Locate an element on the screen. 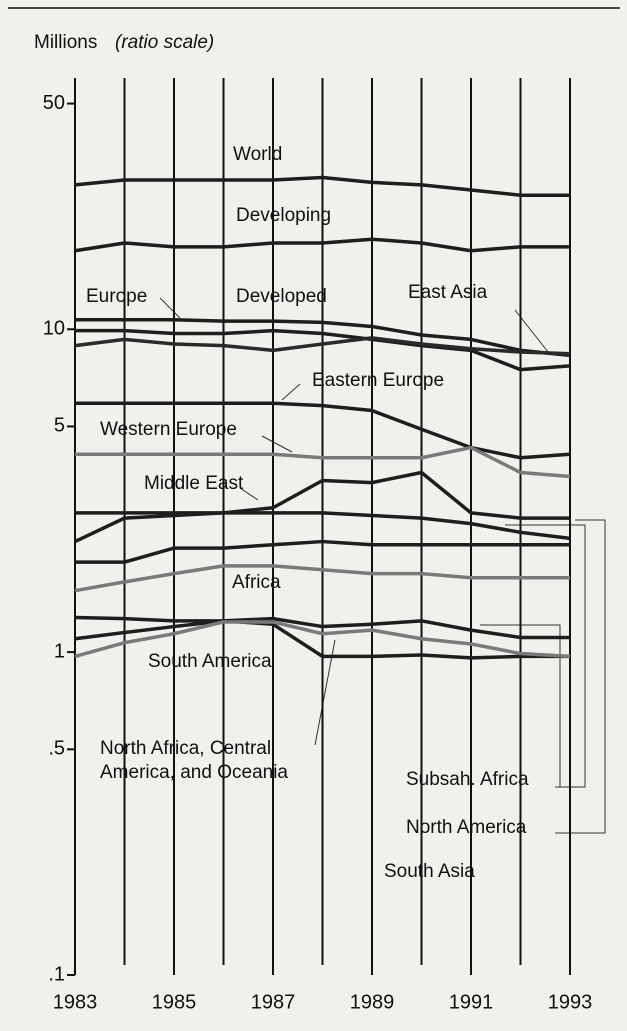 The image size is (627, 1031). y-tick-label: .5 is located at coordinates (56, 749).